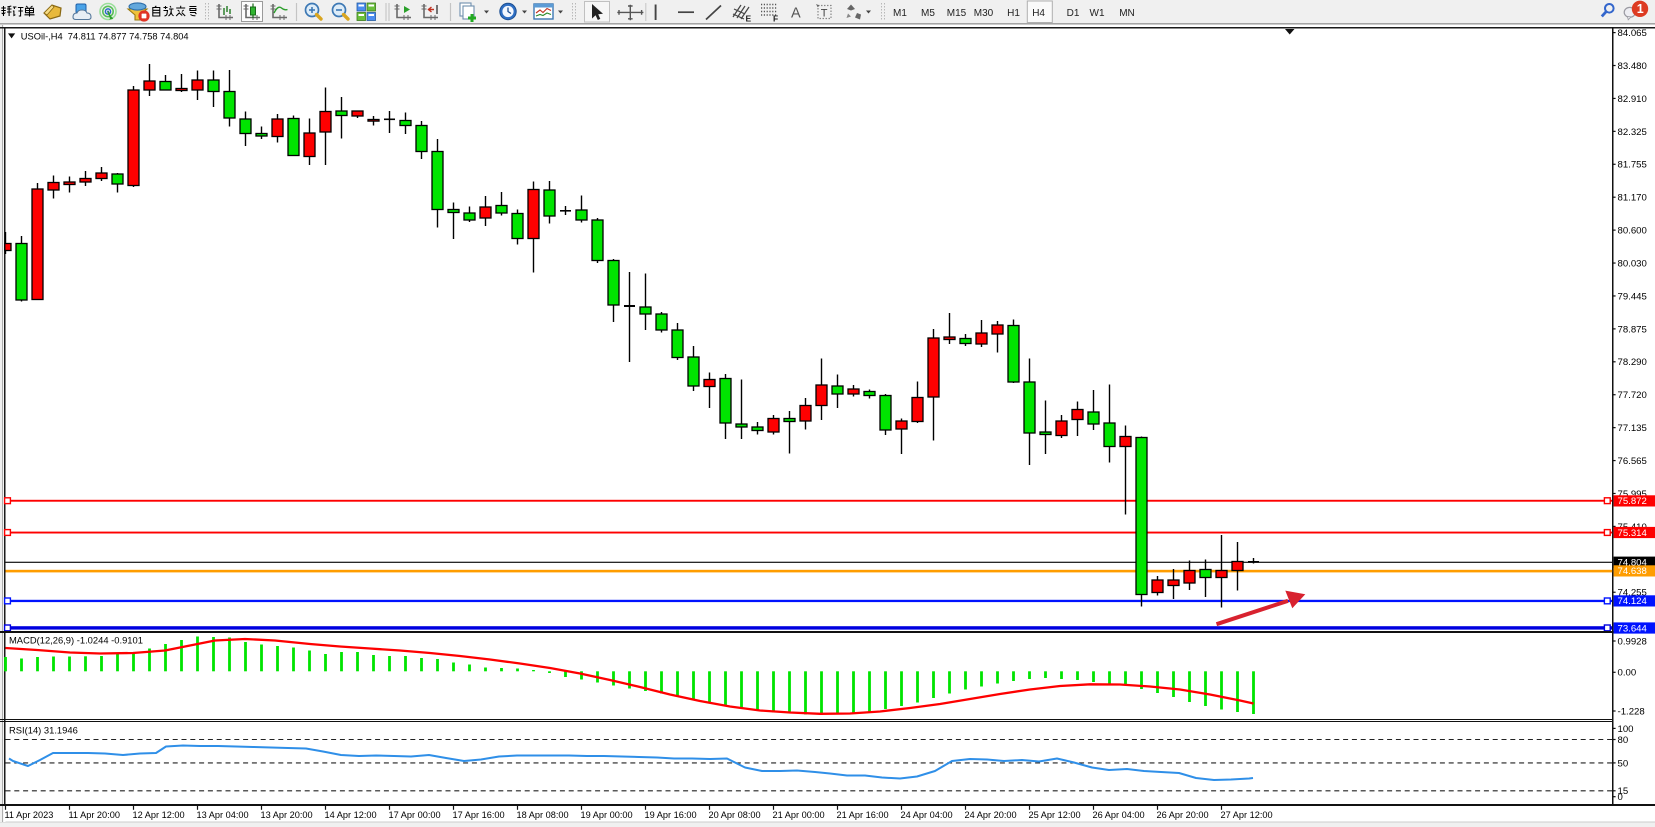 The image size is (1655, 827). Describe the element at coordinates (749, 19) in the screenshot. I see `svg-text: E` at that location.